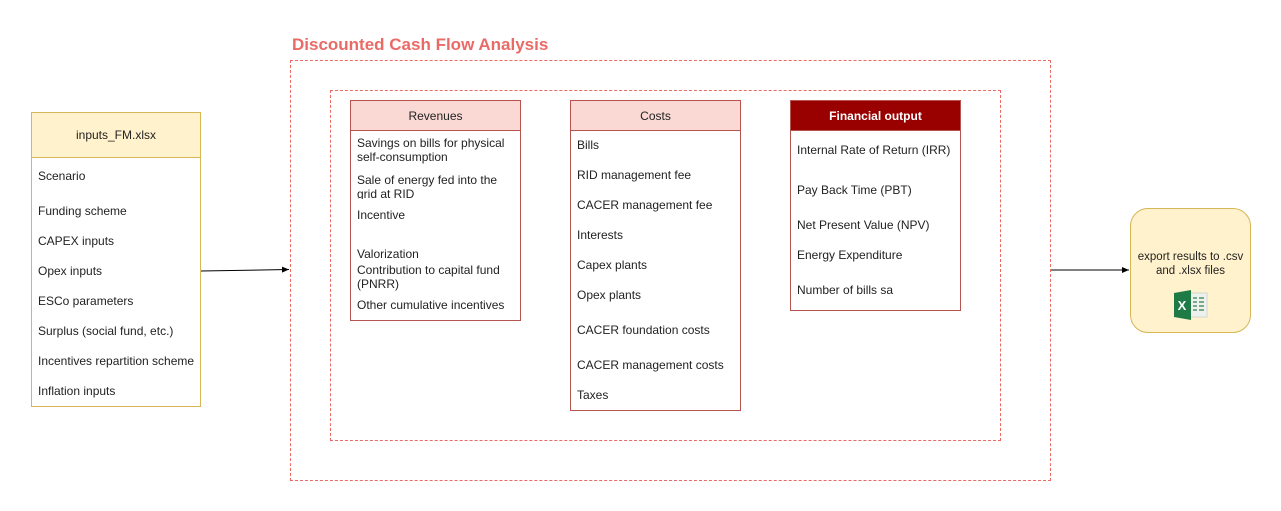  I want to click on revenues-header: Revenues, so click(435, 116).